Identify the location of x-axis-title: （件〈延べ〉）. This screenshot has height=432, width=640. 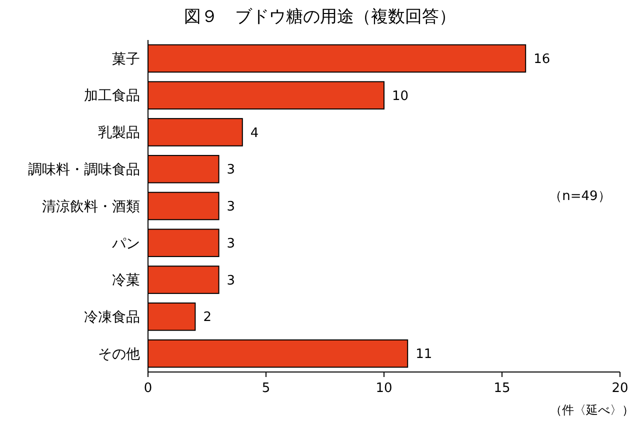
(592, 410).